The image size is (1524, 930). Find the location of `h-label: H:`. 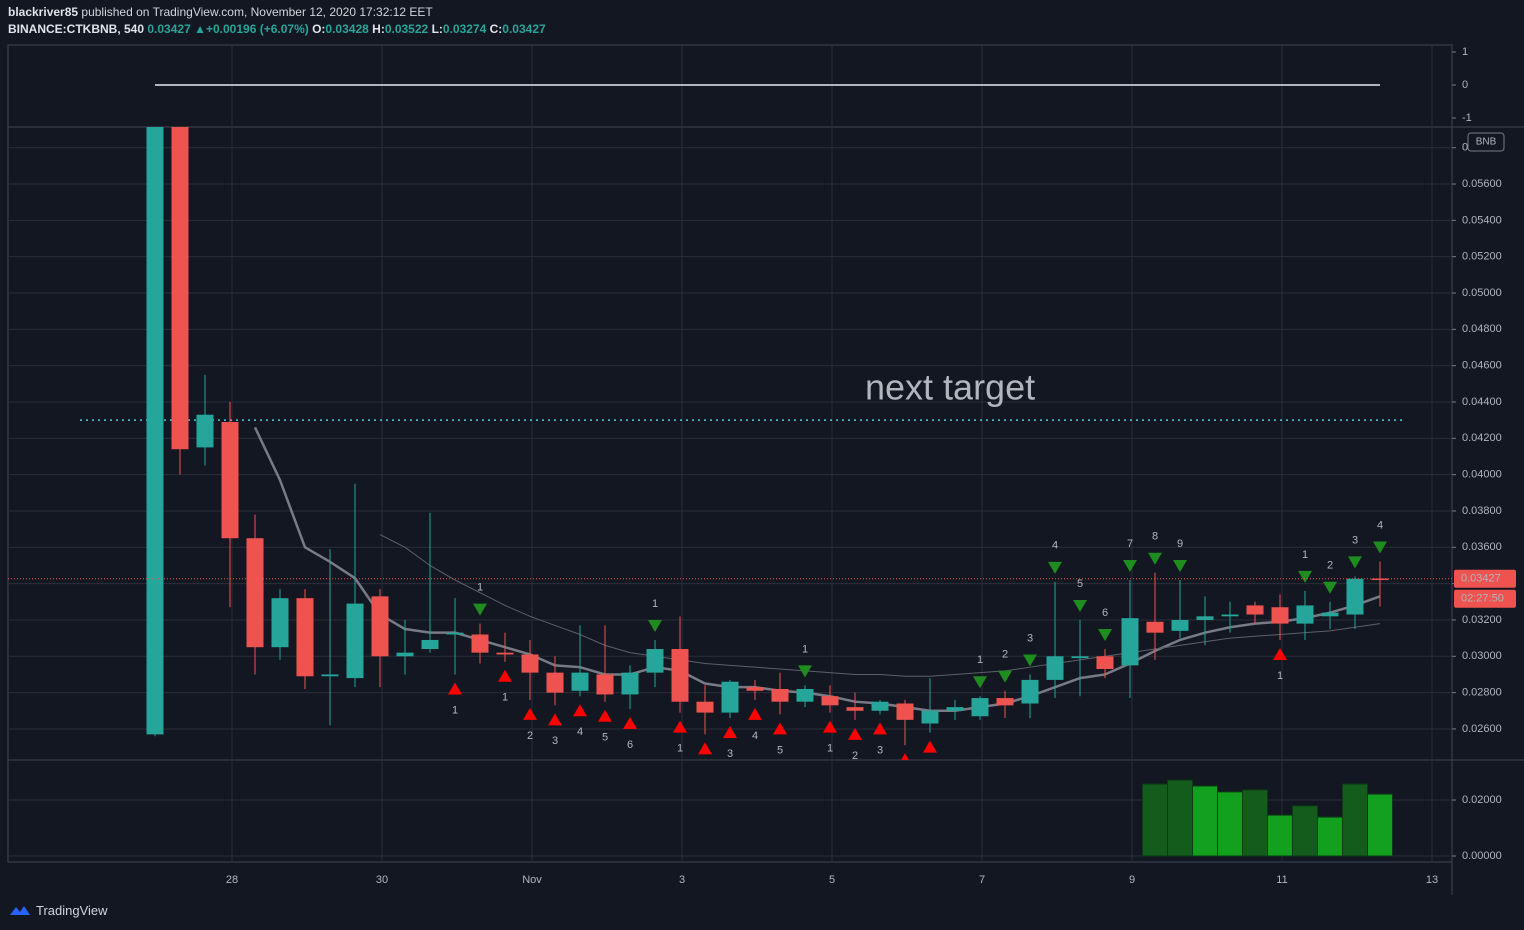

h-label: H: is located at coordinates (378, 29).